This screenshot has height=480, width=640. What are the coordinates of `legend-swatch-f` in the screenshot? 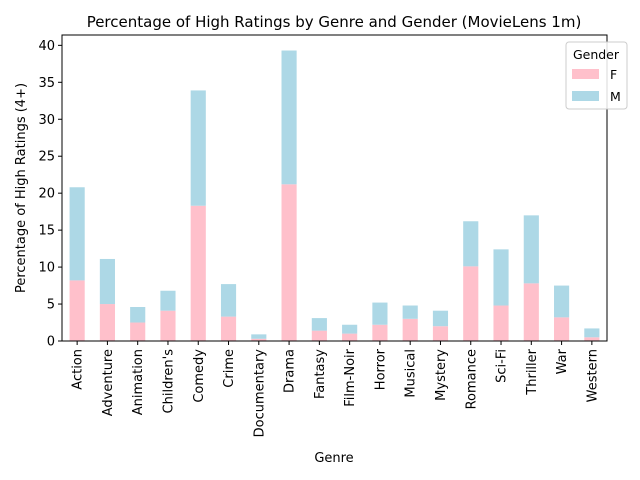 It's located at (585, 74).